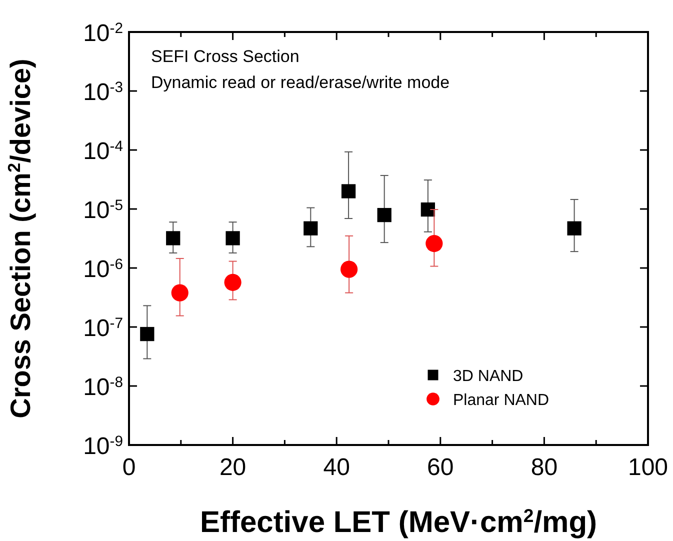 This screenshot has height=541, width=673. I want to click on x-tick-label: 0, so click(129, 467).